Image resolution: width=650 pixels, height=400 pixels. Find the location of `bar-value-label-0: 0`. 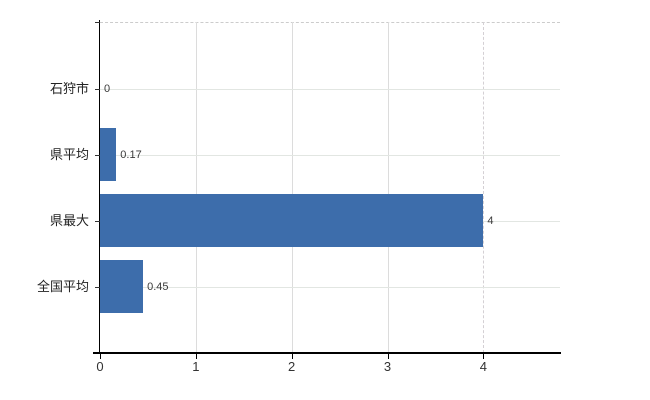

bar-value-label-0: 0 is located at coordinates (107, 88).